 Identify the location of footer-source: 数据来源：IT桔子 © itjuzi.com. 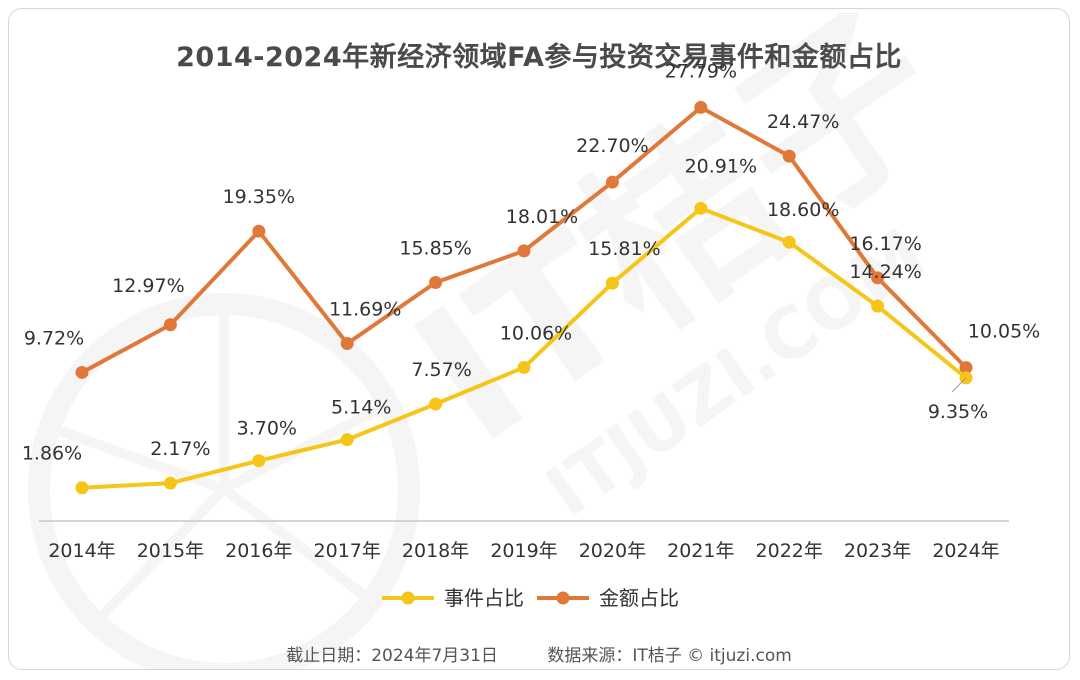
(669, 656).